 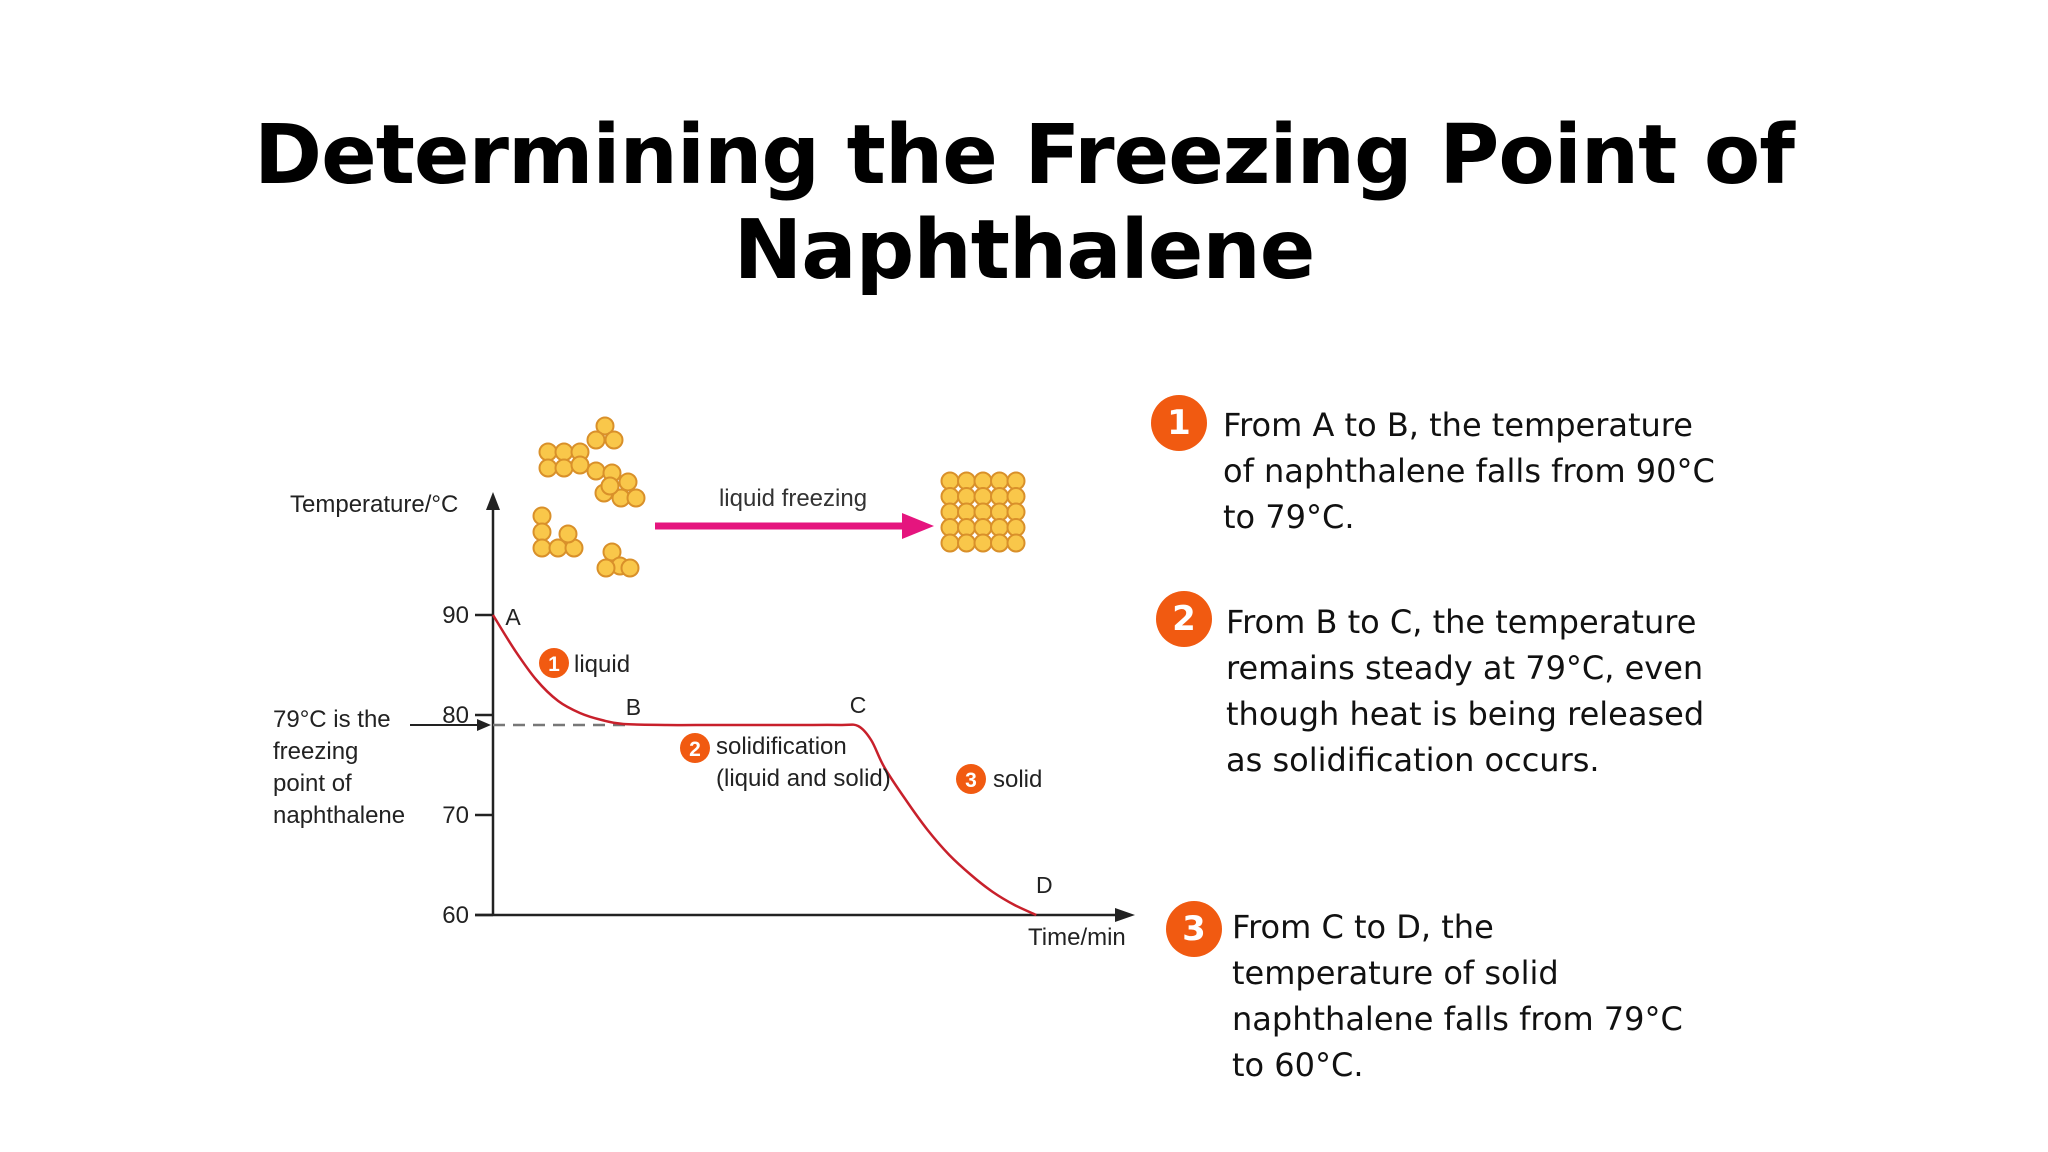 I want to click on region-badge-number: 3, so click(x=971, y=780).